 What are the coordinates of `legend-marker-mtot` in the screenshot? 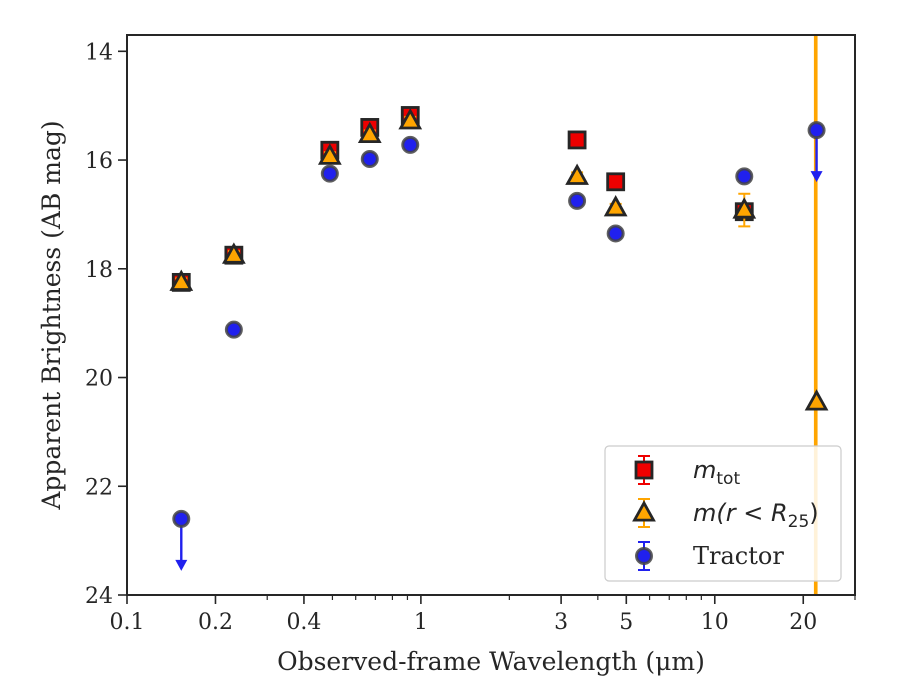 It's located at (644, 470).